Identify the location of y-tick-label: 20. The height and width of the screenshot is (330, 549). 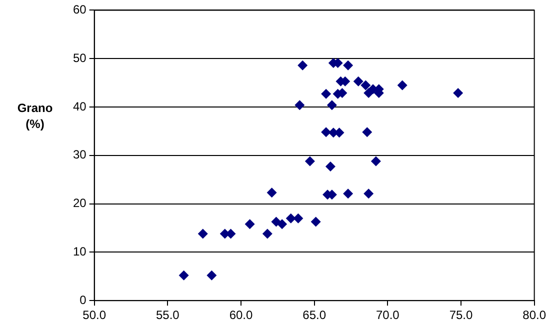
(79, 203).